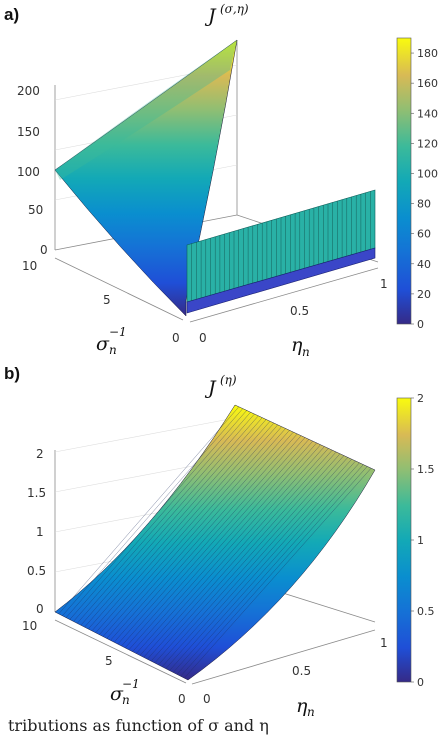 Image resolution: width=438 pixels, height=738 pixels. I want to click on panel-a-y-tick: 0.5, so click(299, 311).